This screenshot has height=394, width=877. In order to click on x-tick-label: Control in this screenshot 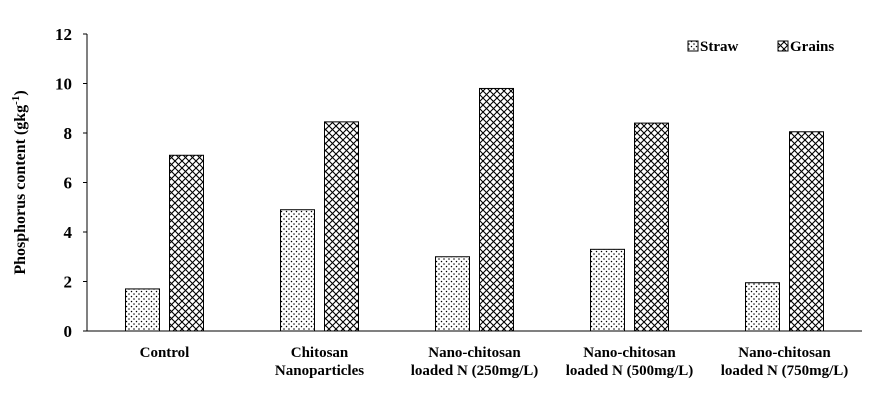, I will do `click(165, 353)`.